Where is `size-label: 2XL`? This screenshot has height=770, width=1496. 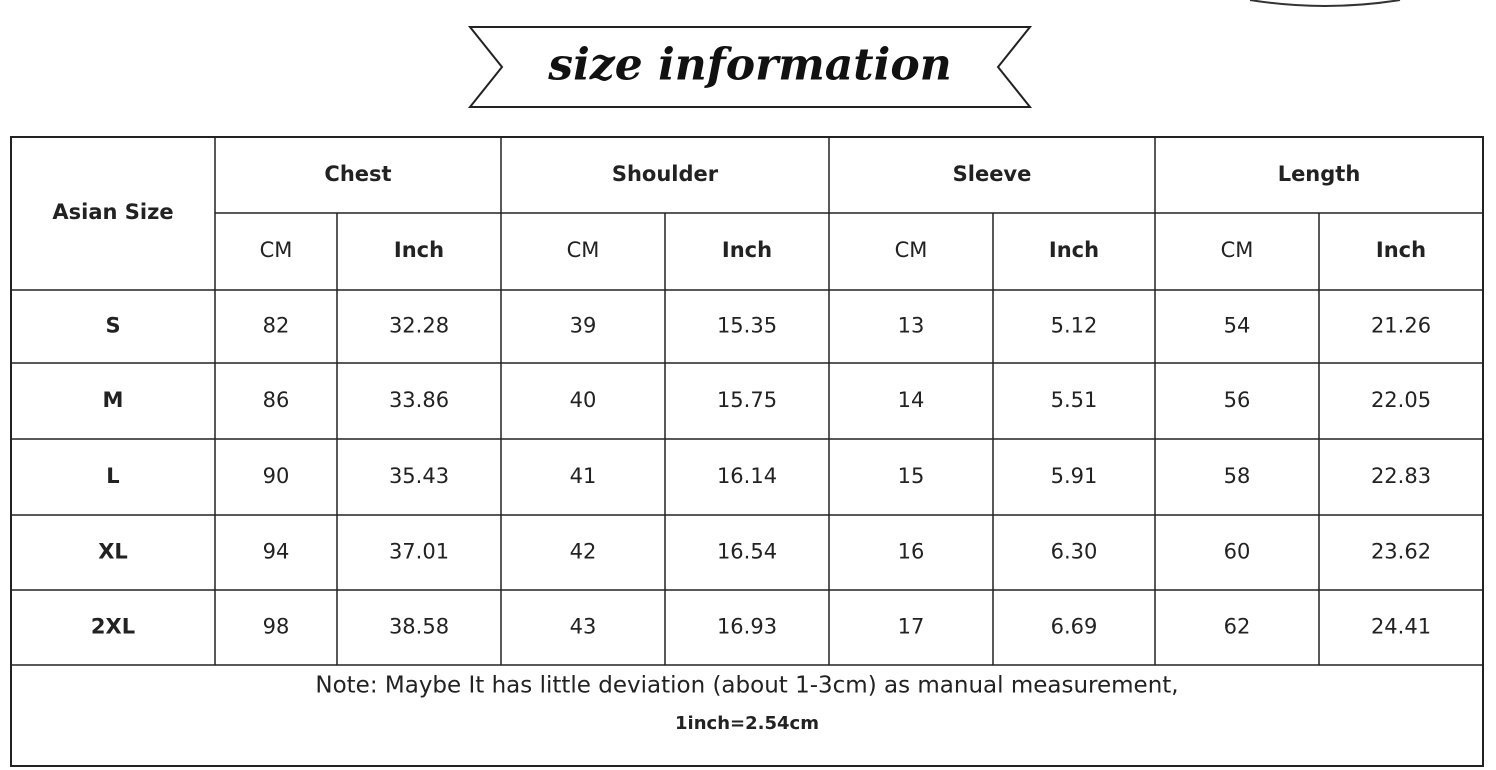
size-label: 2XL is located at coordinates (113, 627).